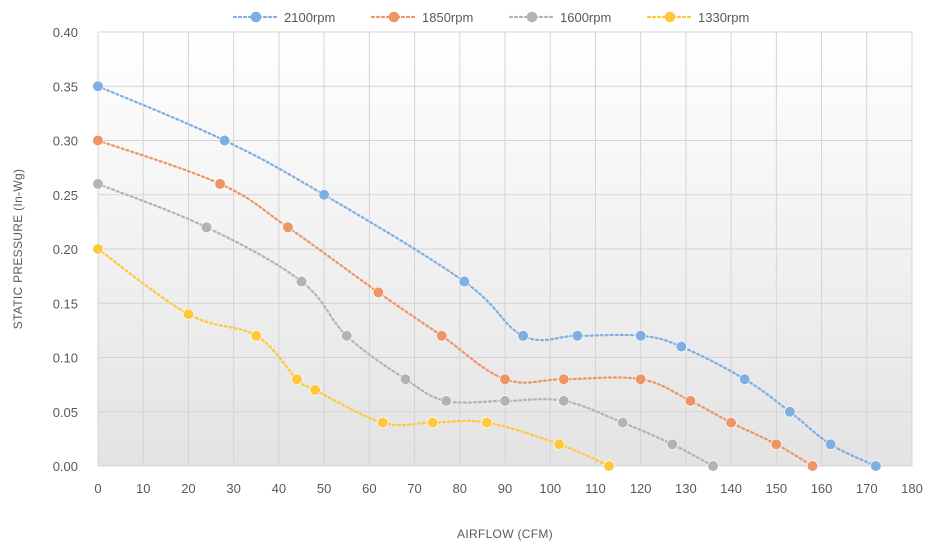 This screenshot has width=931, height=546. What do you see at coordinates (18, 249) in the screenshot?
I see `y-axis-title: STATIC PRESSURE (In-Wg)` at bounding box center [18, 249].